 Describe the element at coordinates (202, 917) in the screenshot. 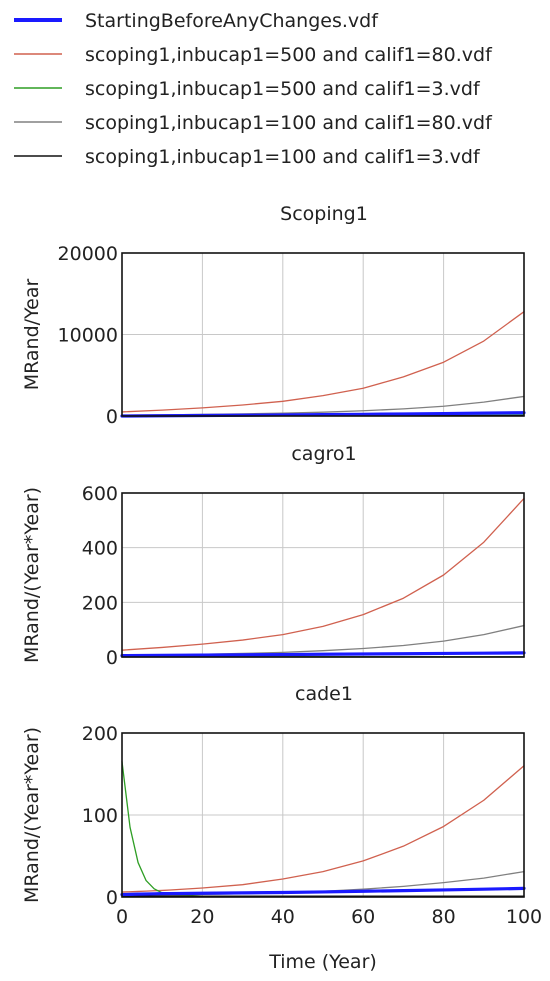

I see `x-tick-label: 20` at that location.